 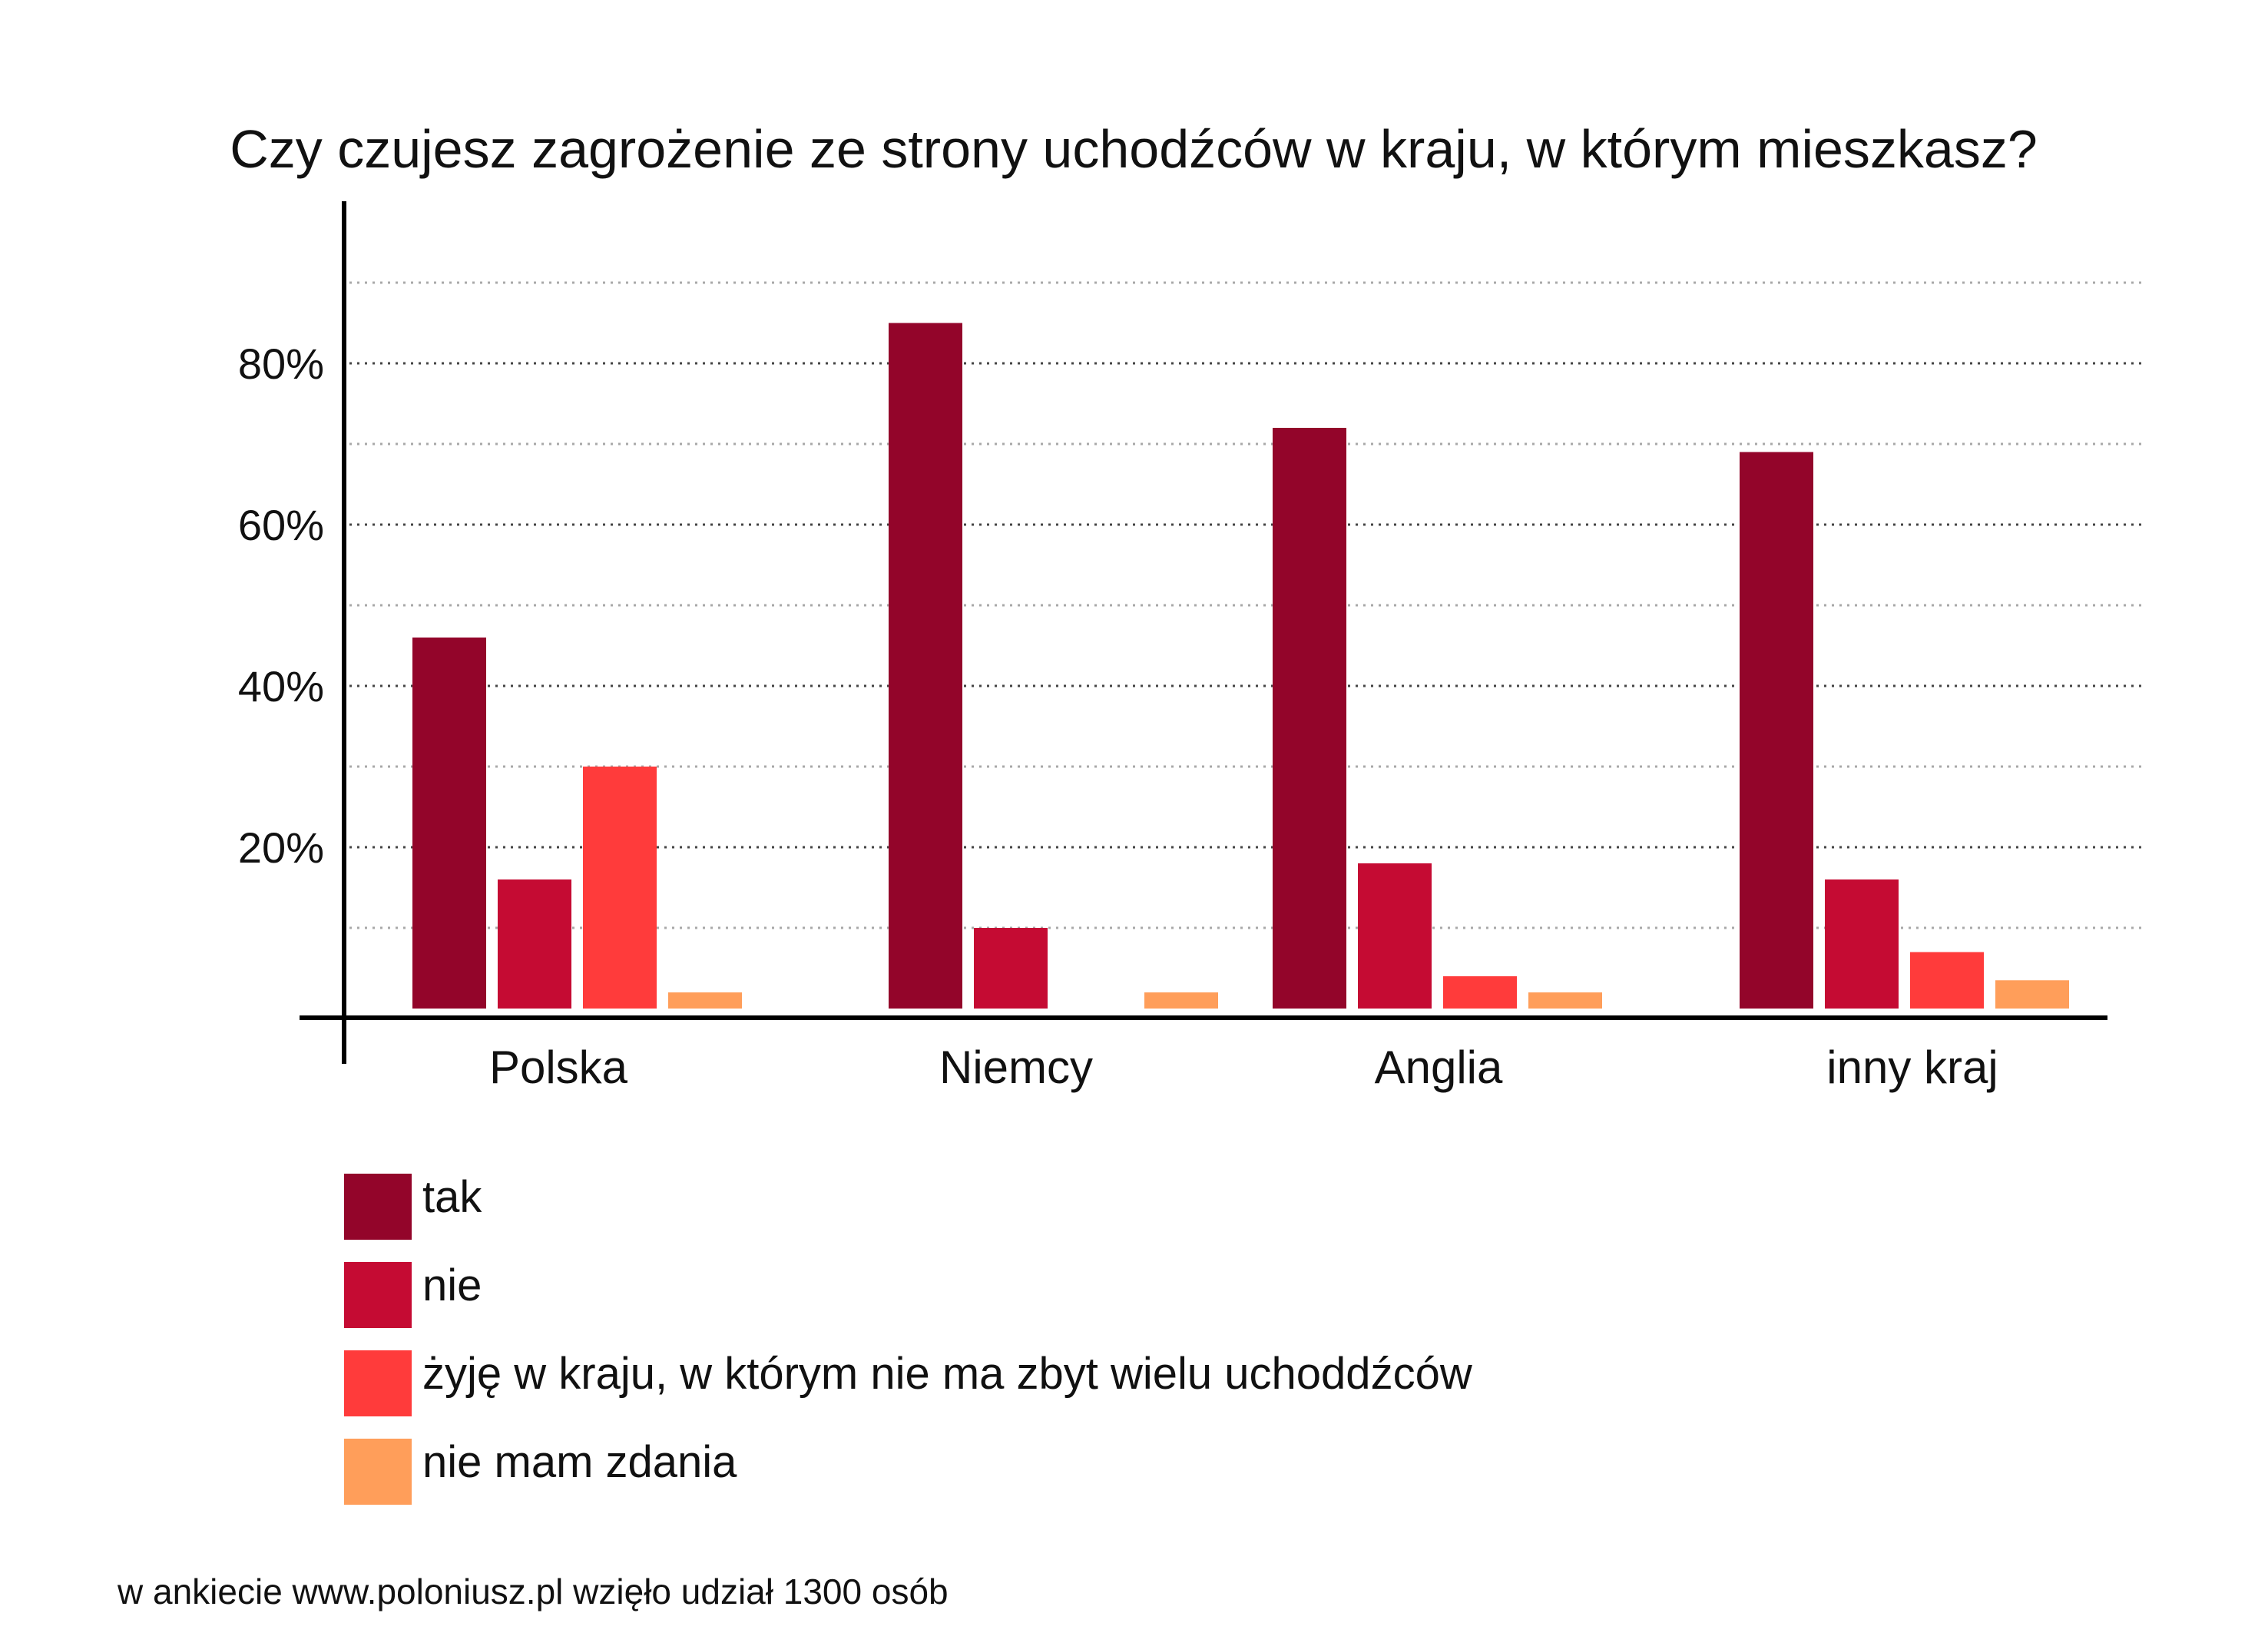 What do you see at coordinates (1439, 1067) in the screenshot?
I see `category-label: Anglia` at bounding box center [1439, 1067].